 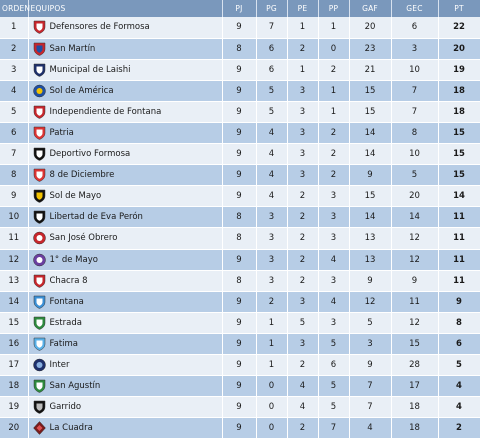 What do you see at coordinates (14, 428) in the screenshot?
I see `position-cell: 20` at bounding box center [14, 428].